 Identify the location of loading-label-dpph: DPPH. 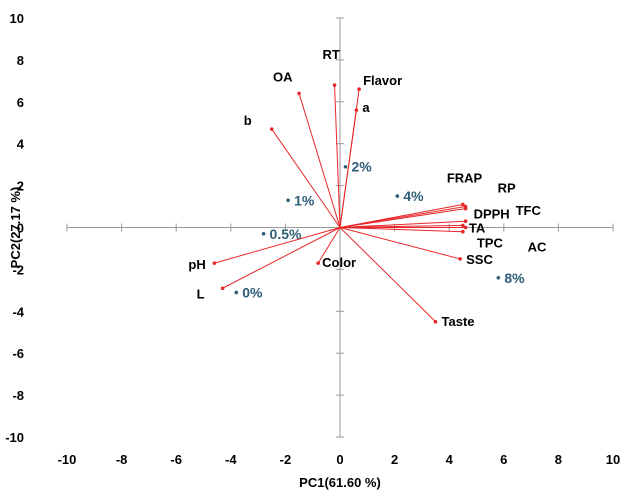
(492, 214).